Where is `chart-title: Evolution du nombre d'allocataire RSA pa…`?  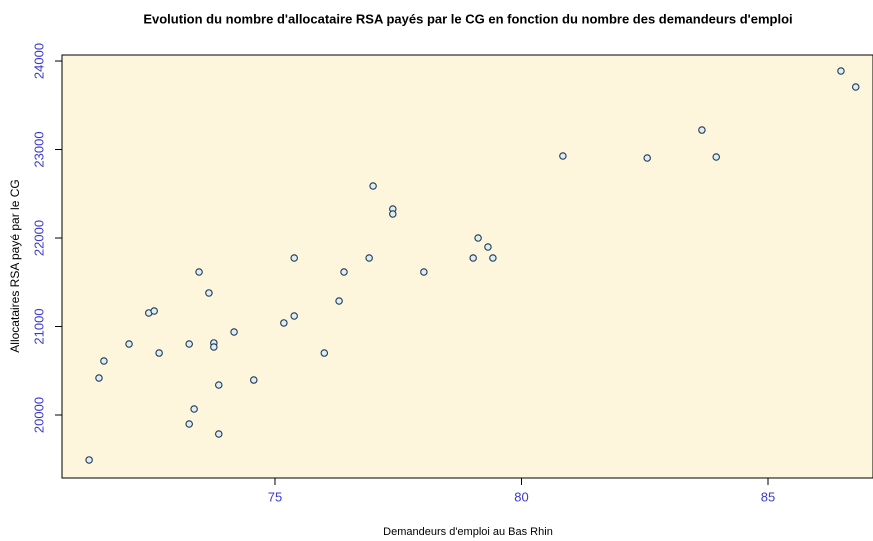 chart-title: Evolution du nombre d'allocataire RSA pa… is located at coordinates (467, 18).